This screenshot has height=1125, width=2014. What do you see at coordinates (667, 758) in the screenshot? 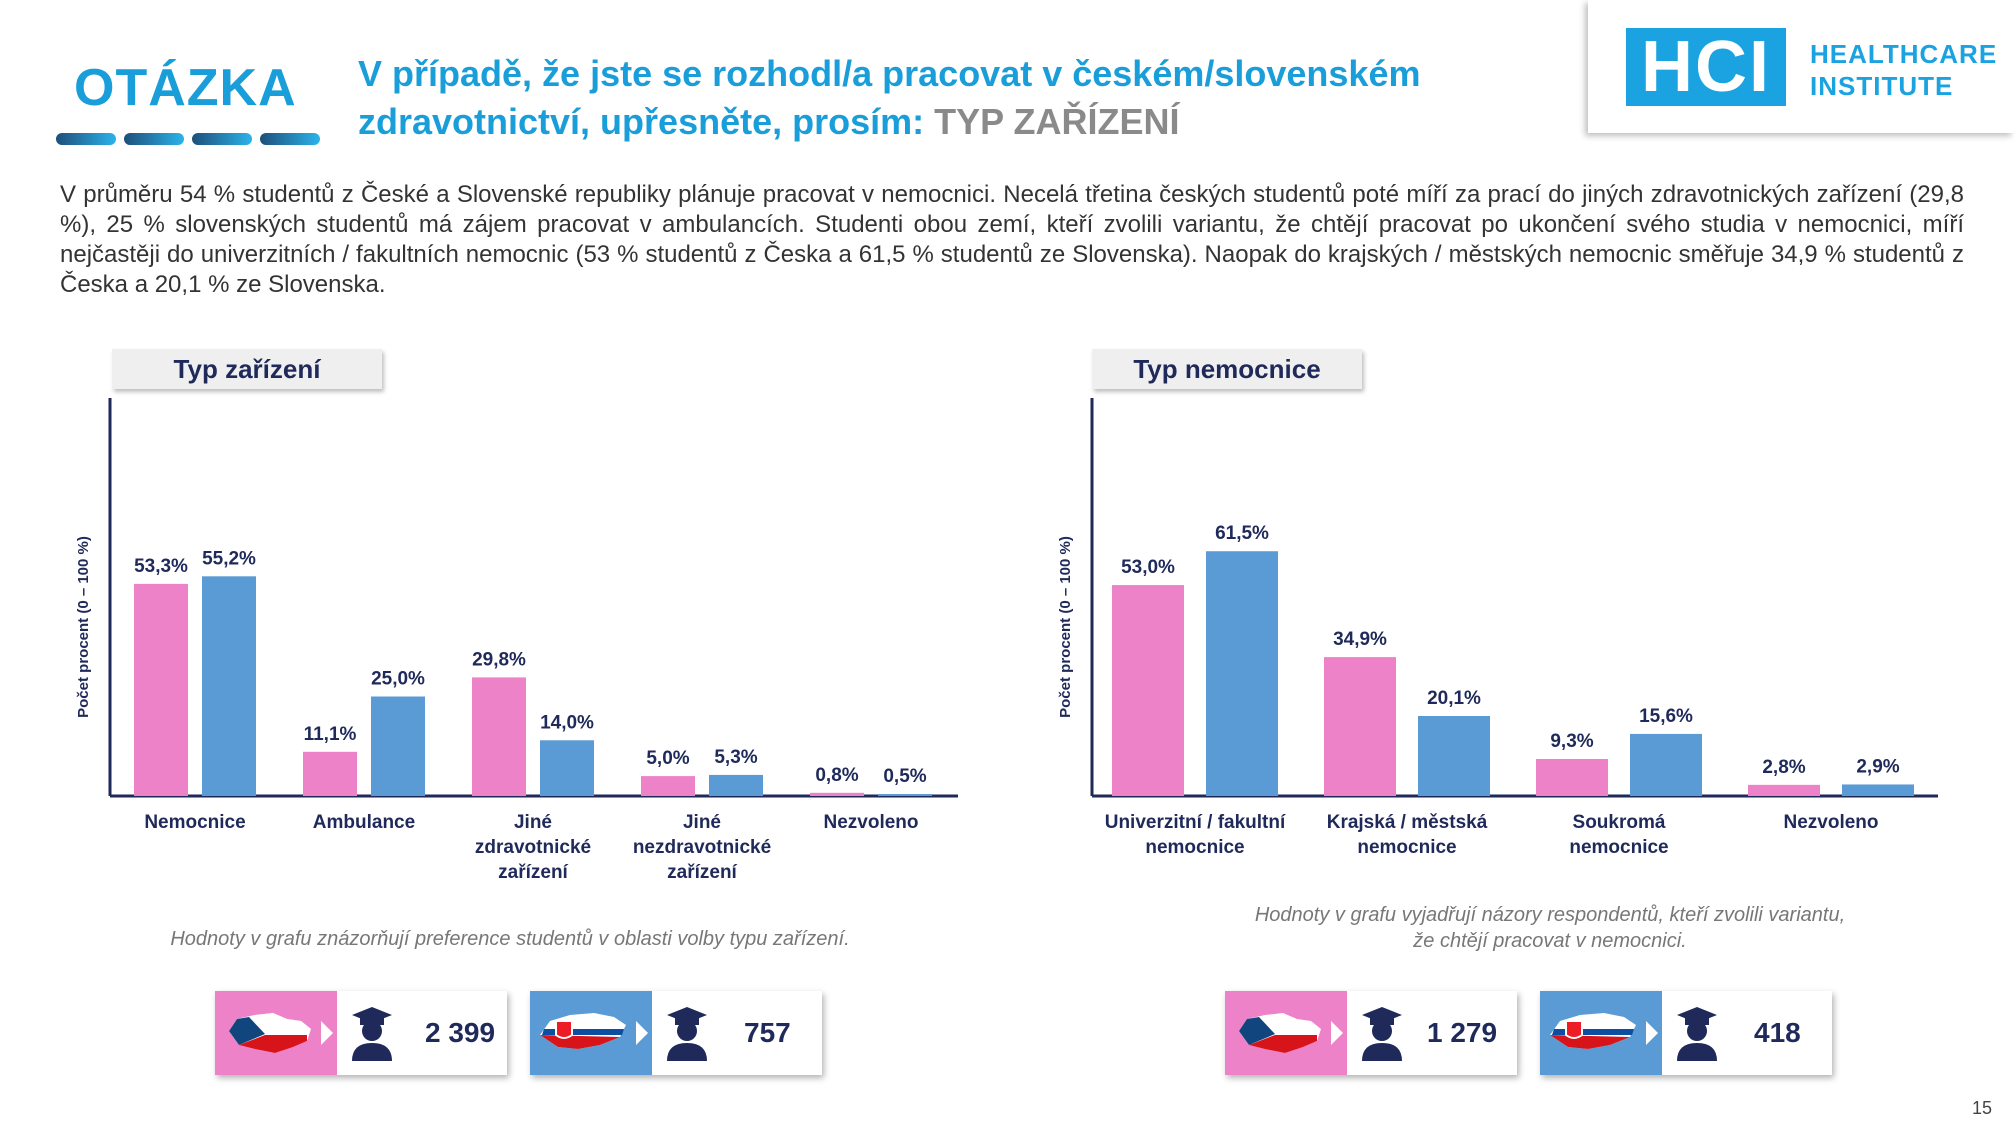
I see `data-label: 5,0%` at bounding box center [667, 758].